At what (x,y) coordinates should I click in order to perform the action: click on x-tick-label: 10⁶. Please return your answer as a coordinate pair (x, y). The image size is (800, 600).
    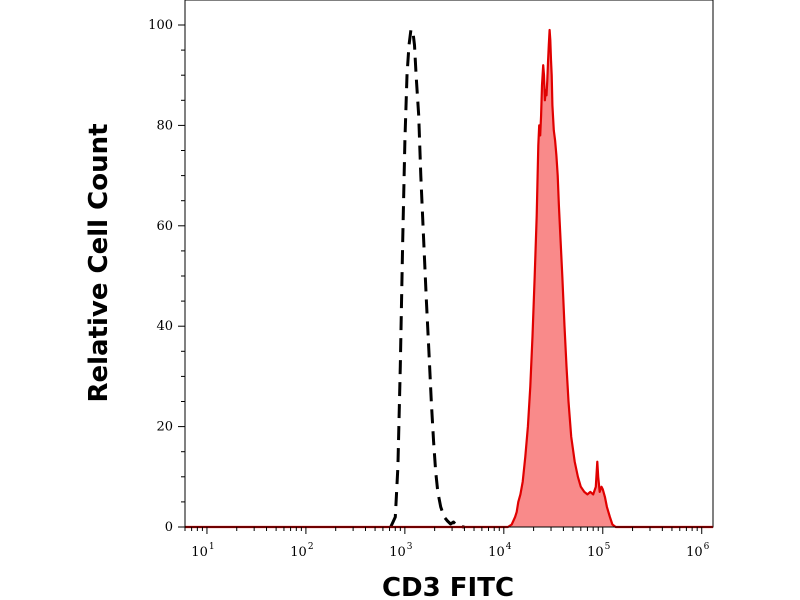
    Looking at the image, I should click on (698, 551).